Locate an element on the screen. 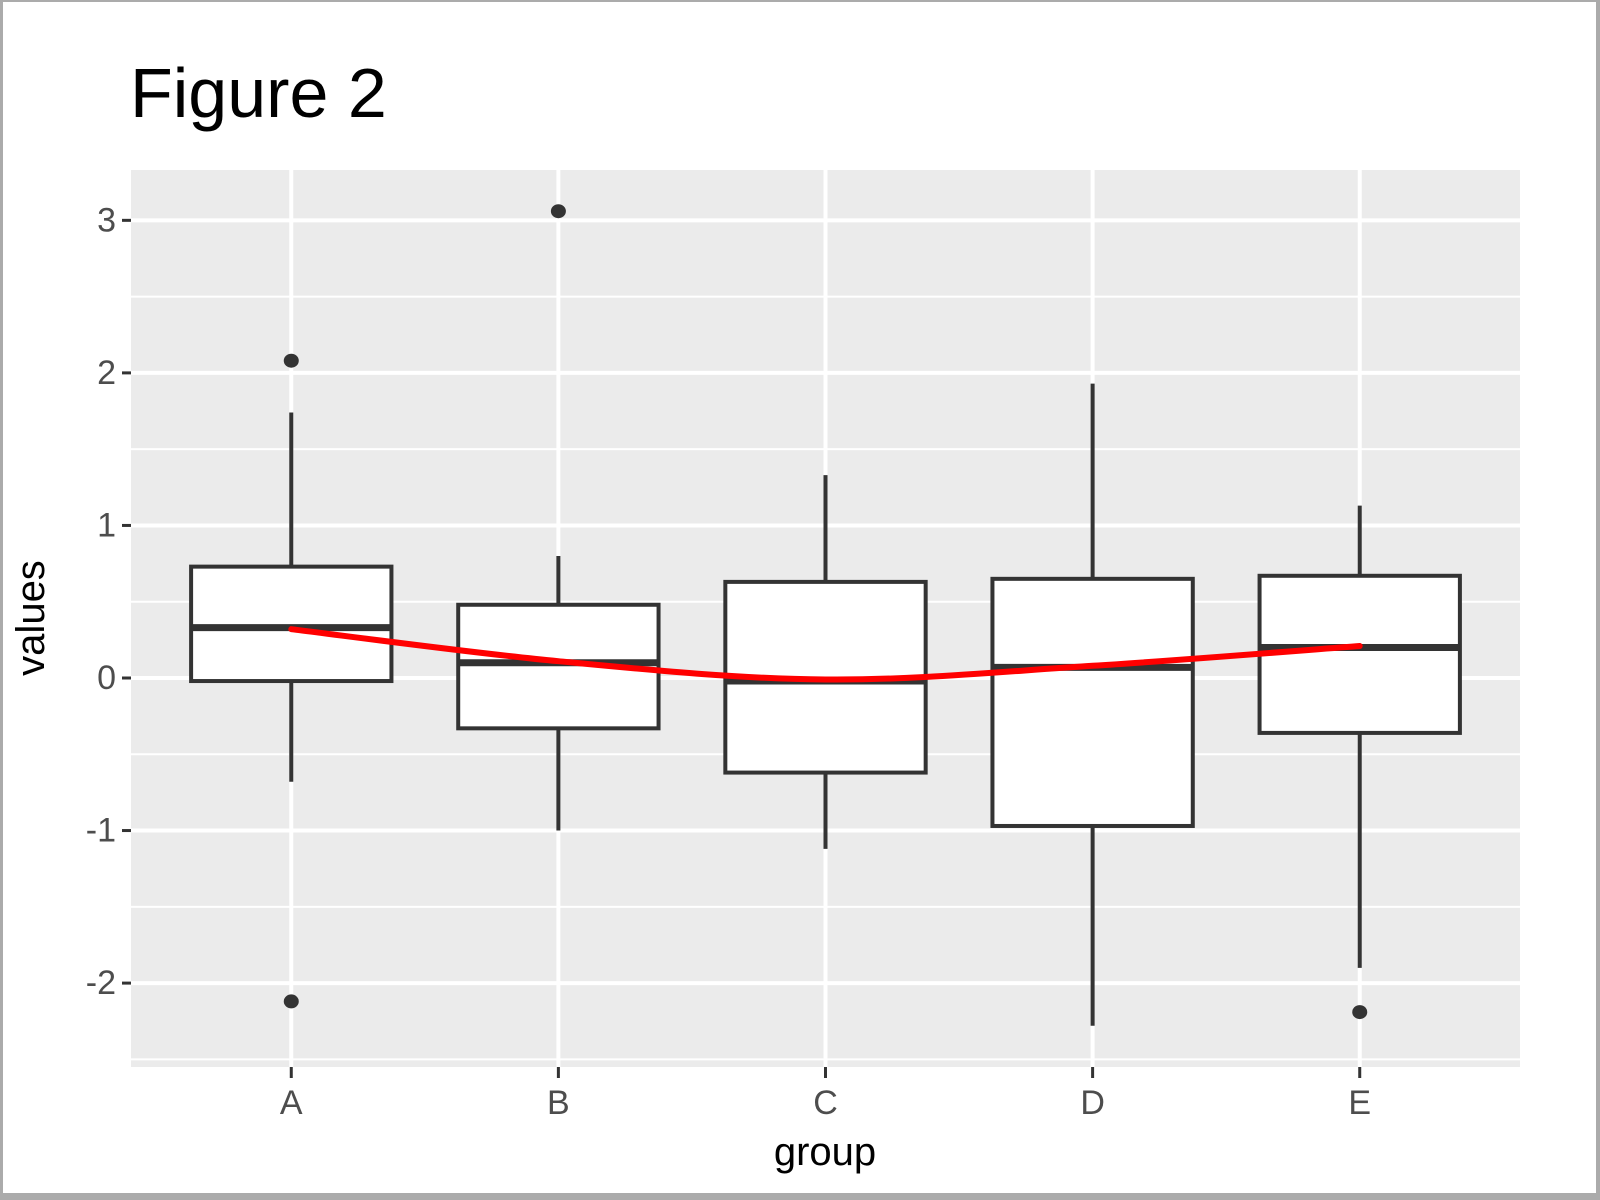  x-axis-title: group is located at coordinates (825, 1152).